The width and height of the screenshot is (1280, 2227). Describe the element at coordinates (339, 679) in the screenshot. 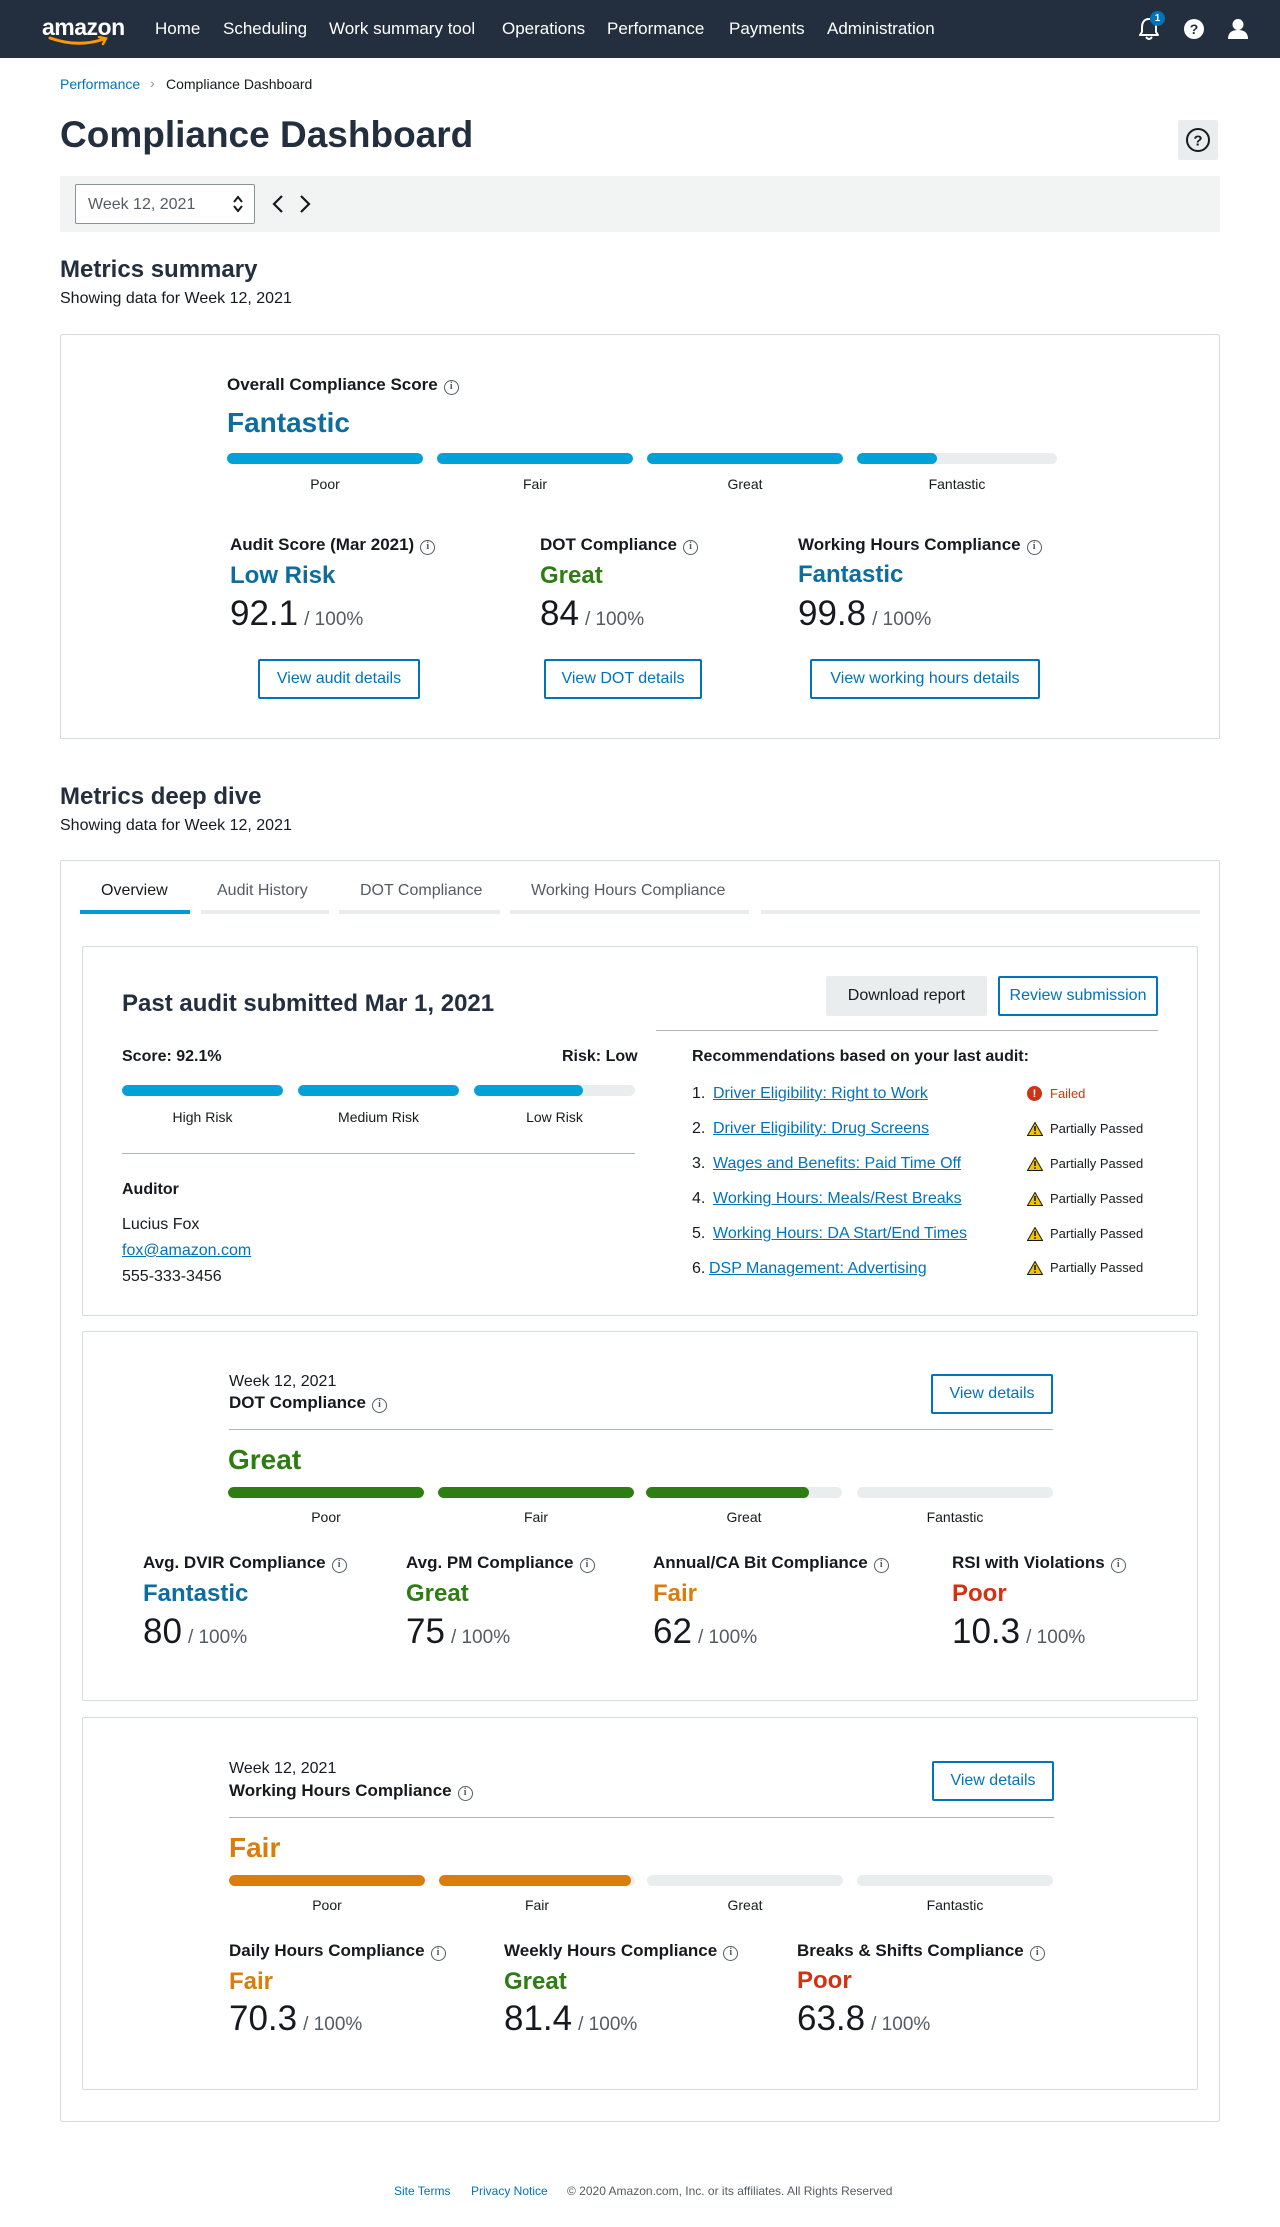

I see `view-audit-details-button: View audit details` at that location.